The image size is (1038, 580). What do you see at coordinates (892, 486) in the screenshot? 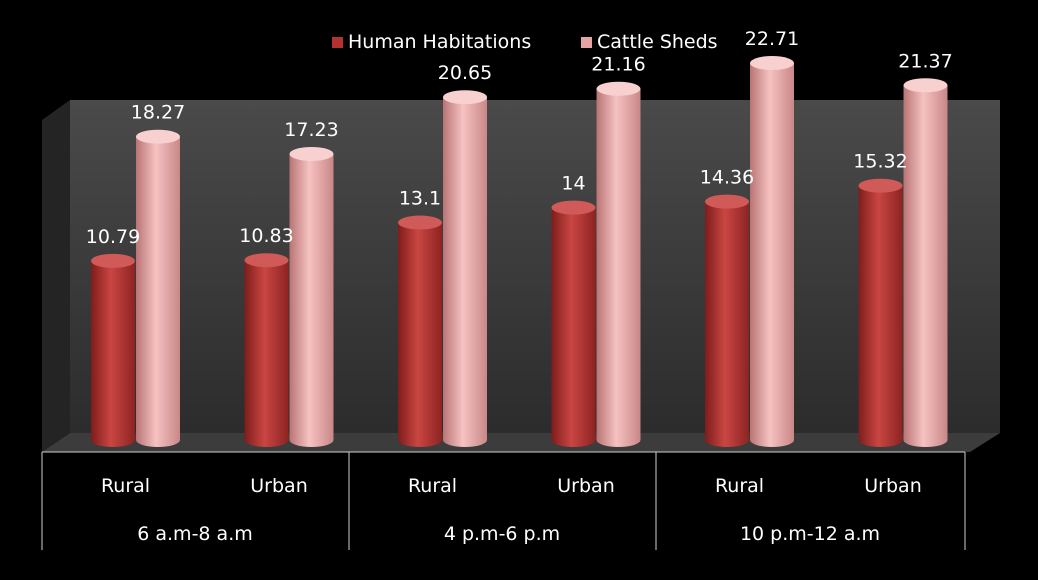
I see `category-label-5: Urban` at bounding box center [892, 486].